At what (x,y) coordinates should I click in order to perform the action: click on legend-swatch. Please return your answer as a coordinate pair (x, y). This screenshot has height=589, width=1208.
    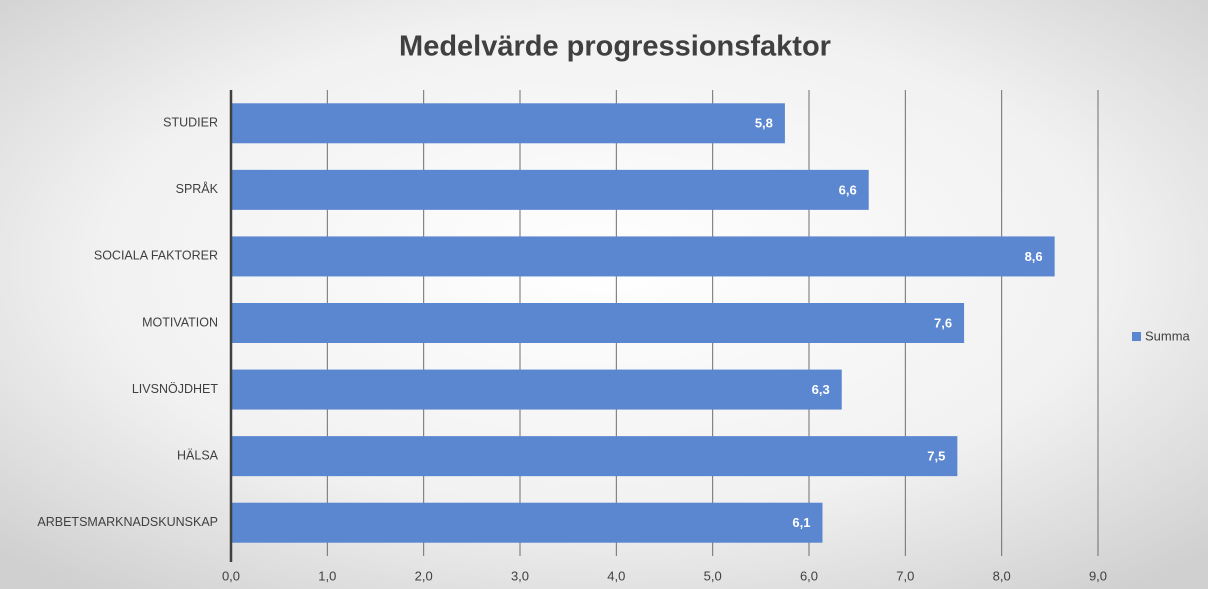
    Looking at the image, I should click on (1136, 336).